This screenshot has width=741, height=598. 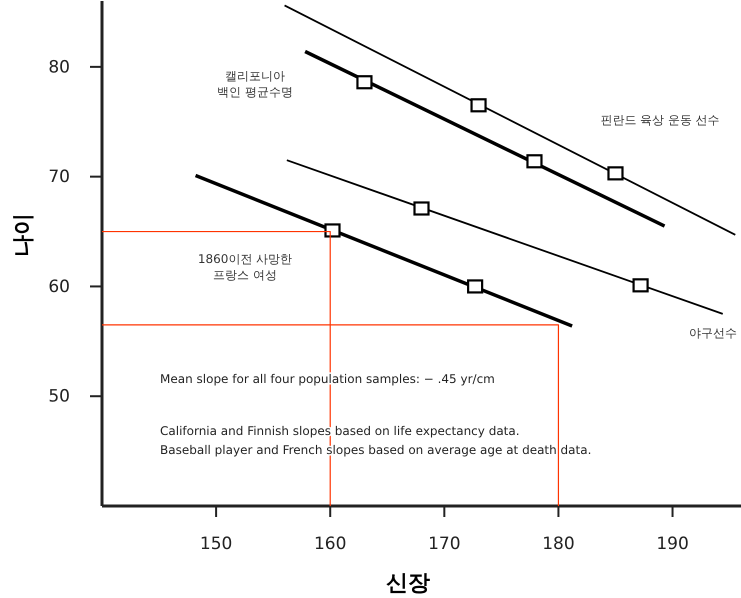 I want to click on x-tick-label: 190, so click(x=672, y=544).